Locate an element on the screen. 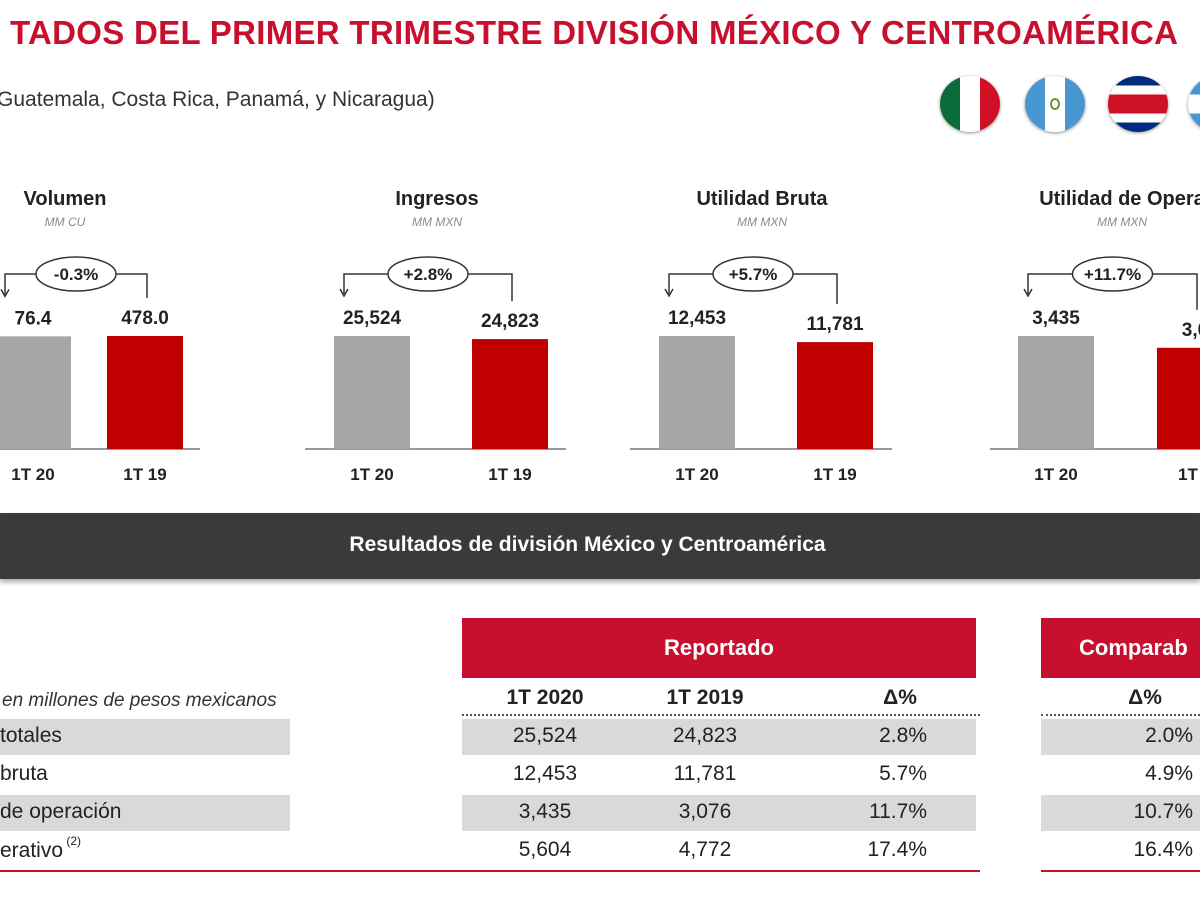  cell-delta: 17.4% is located at coordinates (897, 849).